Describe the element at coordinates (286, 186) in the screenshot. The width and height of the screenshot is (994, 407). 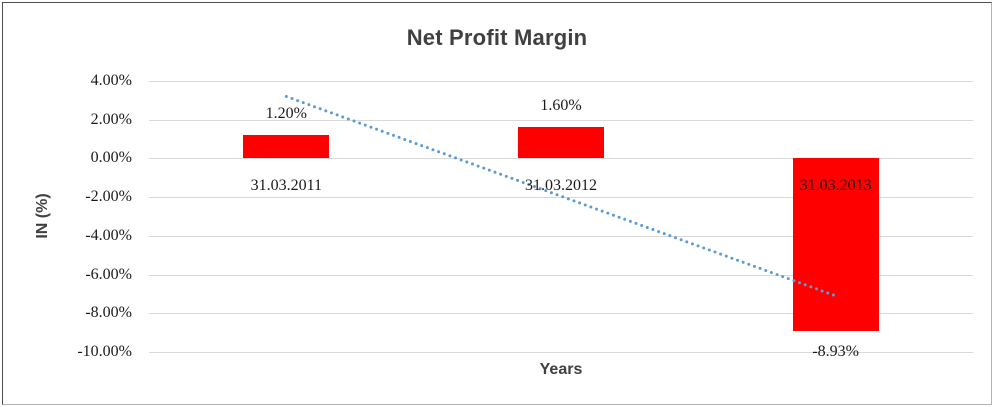
I see `x-category-label: 31.03.2011` at that location.